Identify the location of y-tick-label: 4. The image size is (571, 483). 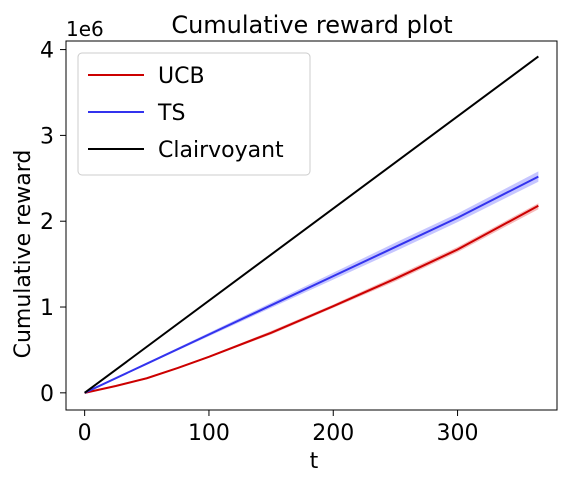
(47, 51).